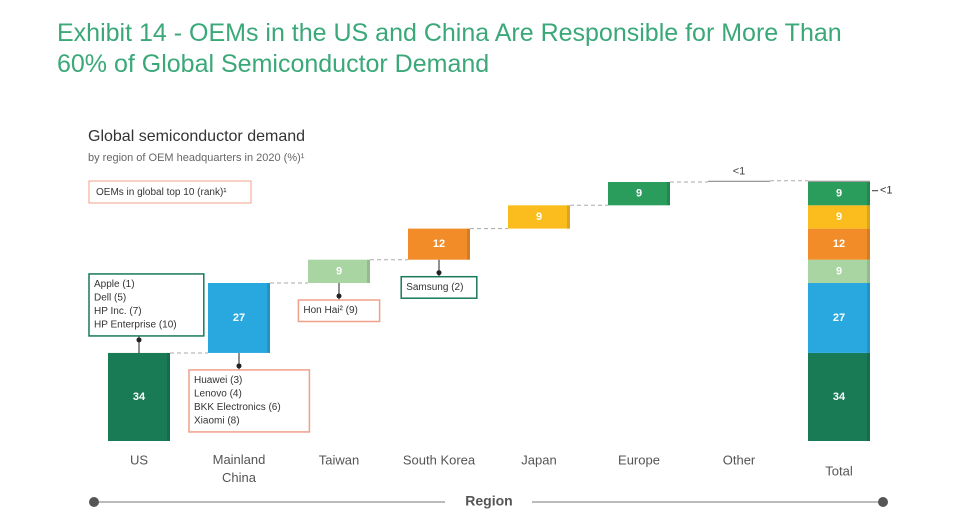 This screenshot has width=967, height=531. I want to click on annotation-text: Hon Hai² (9), so click(330, 310).